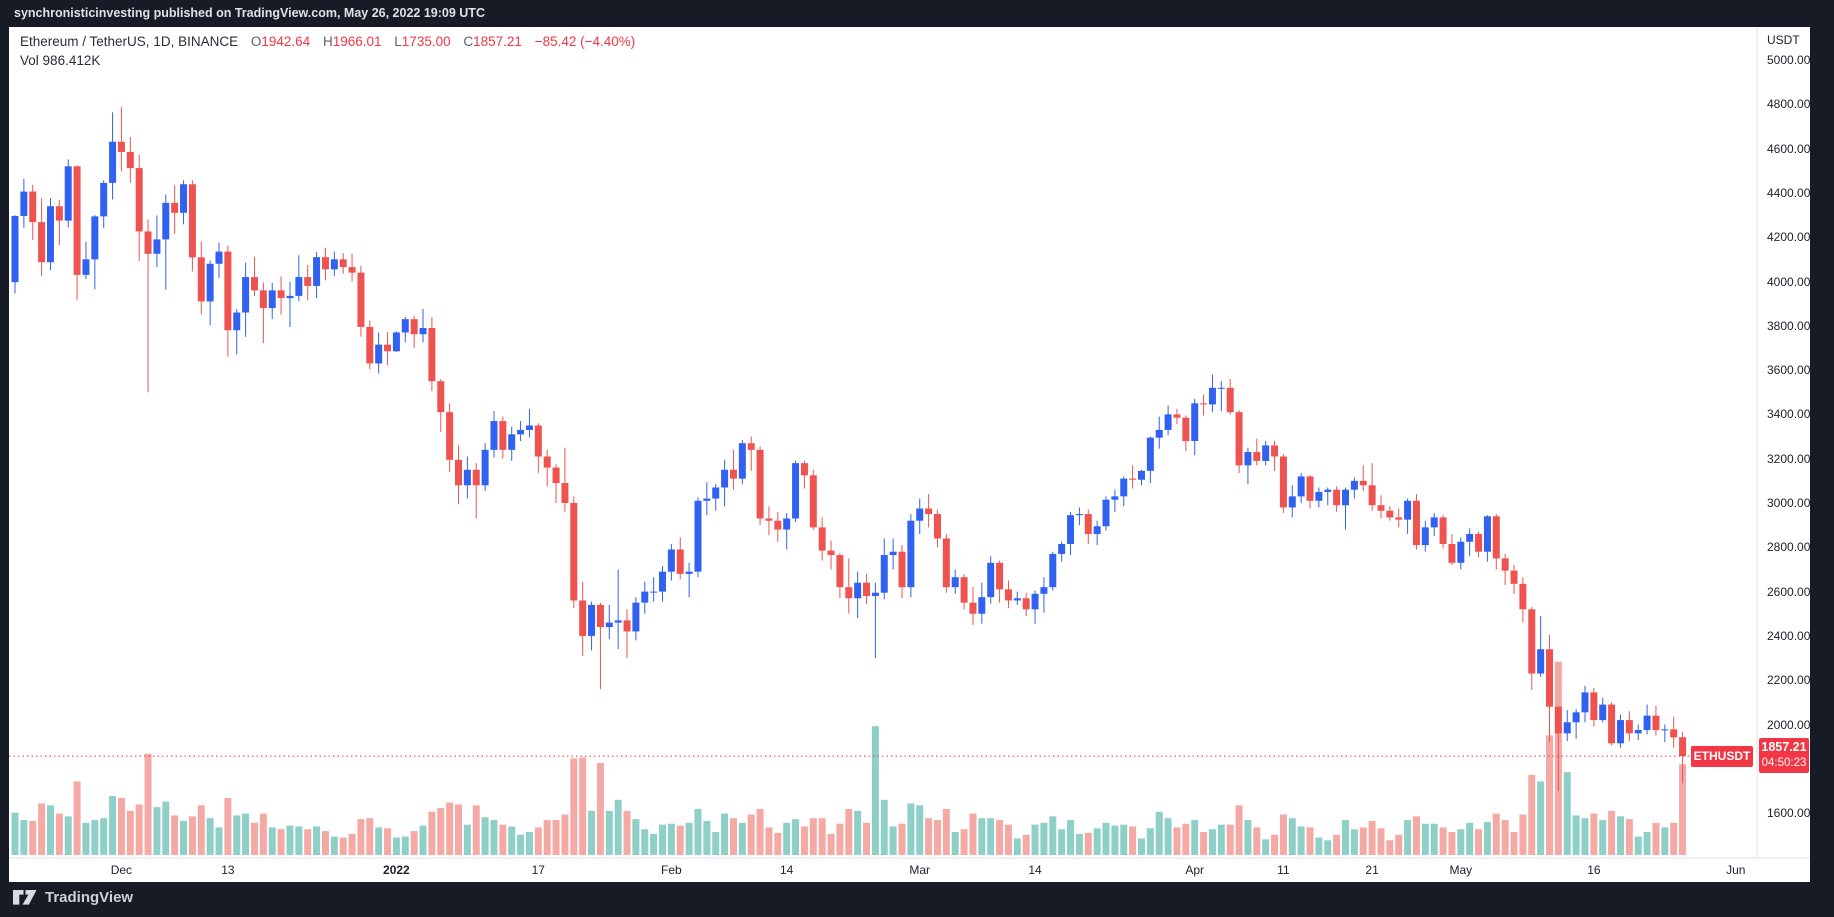 This screenshot has height=917, width=1834. Describe the element at coordinates (121, 870) in the screenshot. I see `time-tick: Dec` at that location.